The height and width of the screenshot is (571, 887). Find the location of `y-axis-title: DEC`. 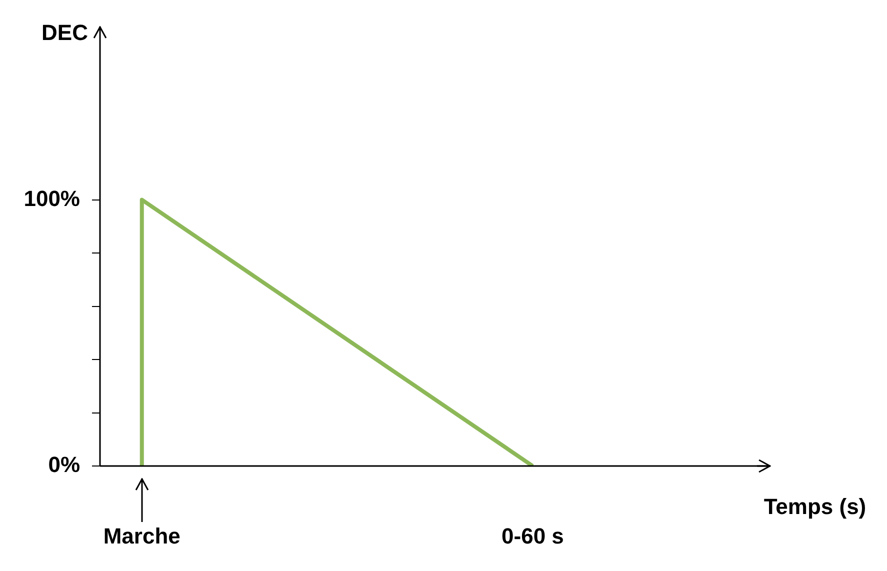

y-axis-title: DEC is located at coordinates (65, 33).